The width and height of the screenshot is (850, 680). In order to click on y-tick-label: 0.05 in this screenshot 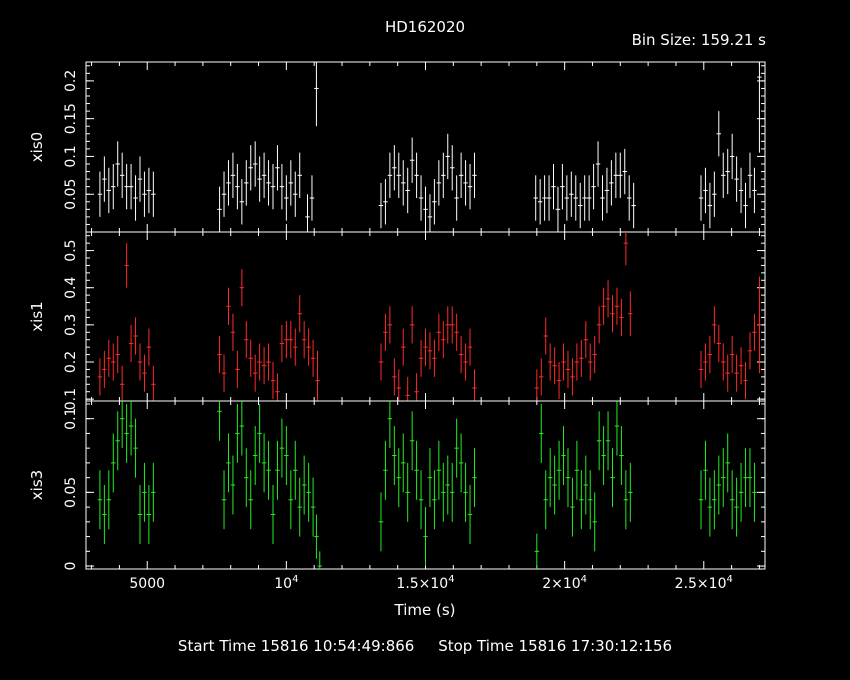, I will do `click(71, 194)`.